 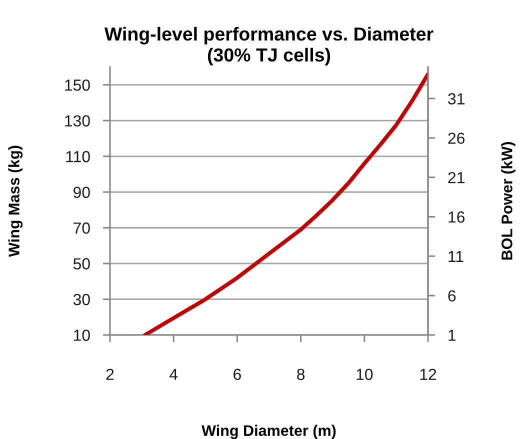 I want to click on x-tick-label: 2, so click(x=110, y=374).